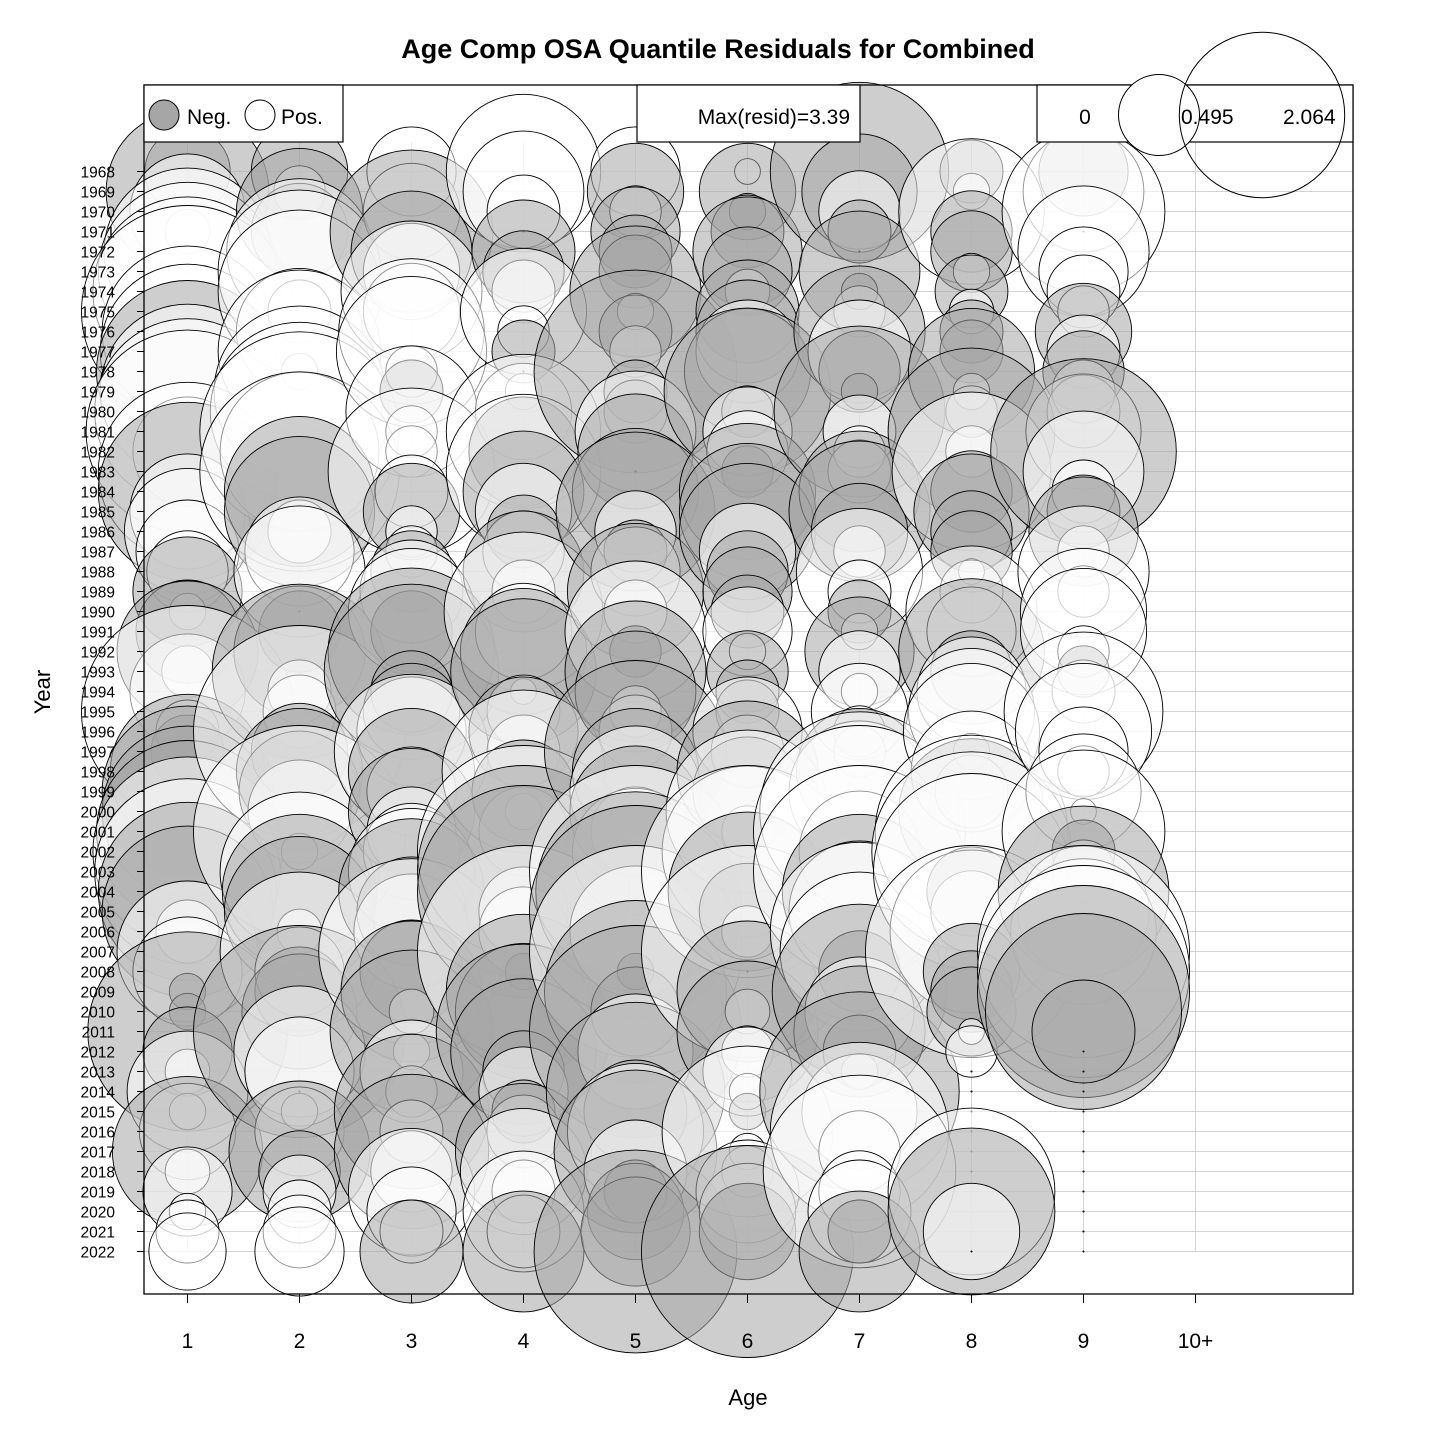  I want to click on bubble-age-9-year-2015, so click(1083, 1111).